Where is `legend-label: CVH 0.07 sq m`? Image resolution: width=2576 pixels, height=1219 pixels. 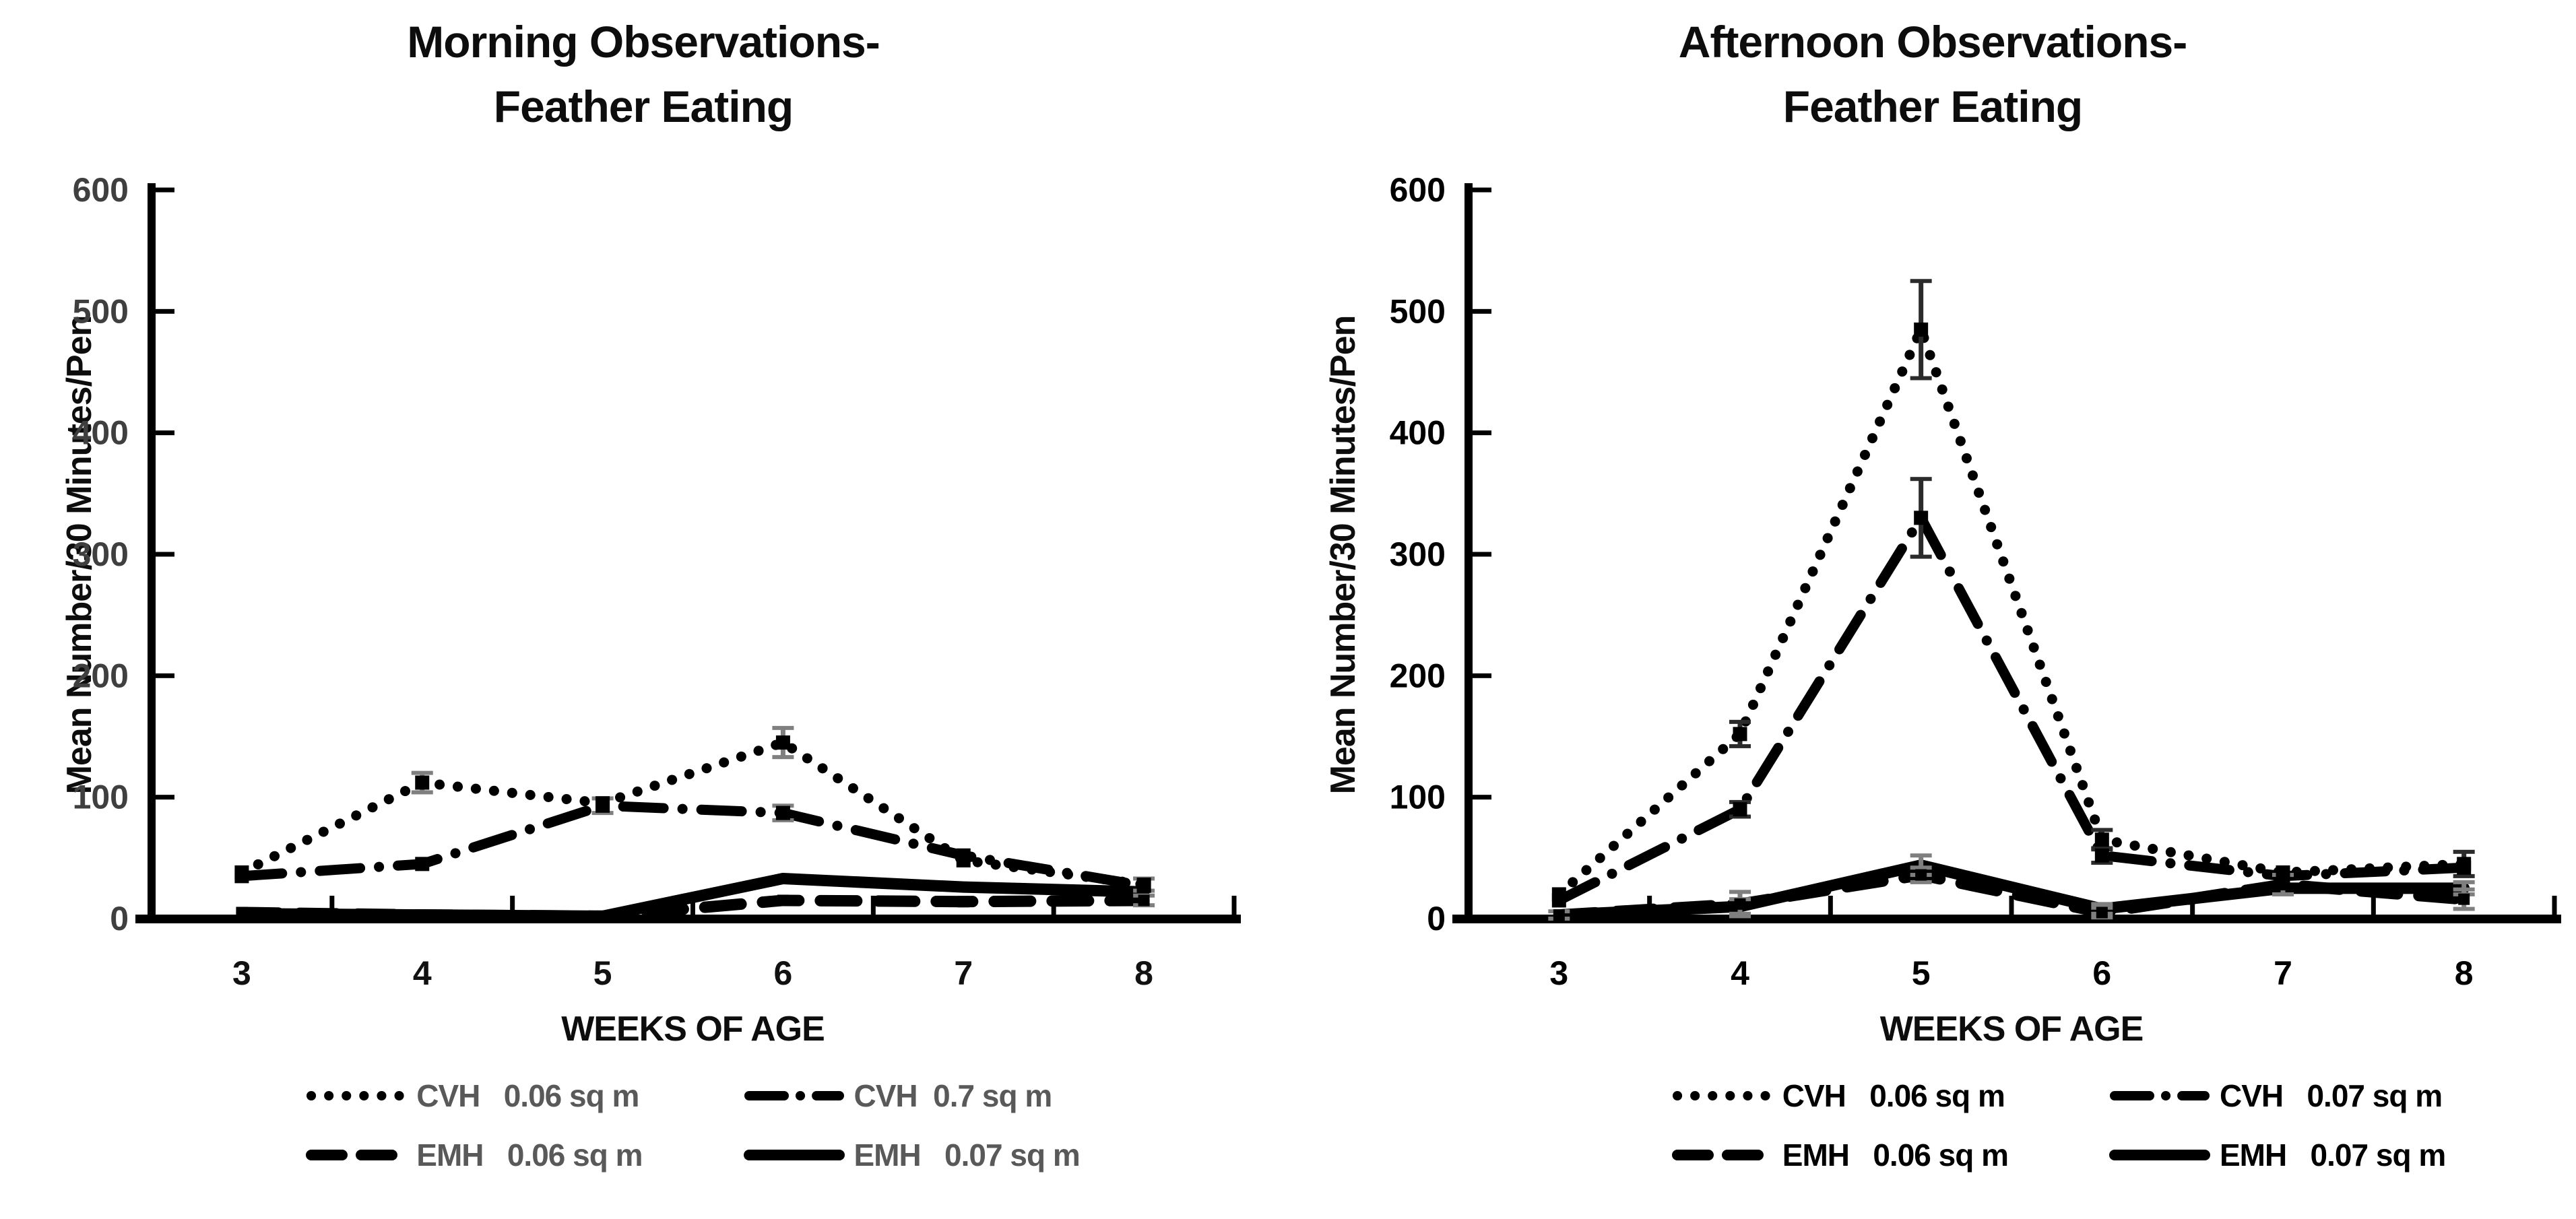
legend-label: CVH 0.07 sq m is located at coordinates (2331, 1095).